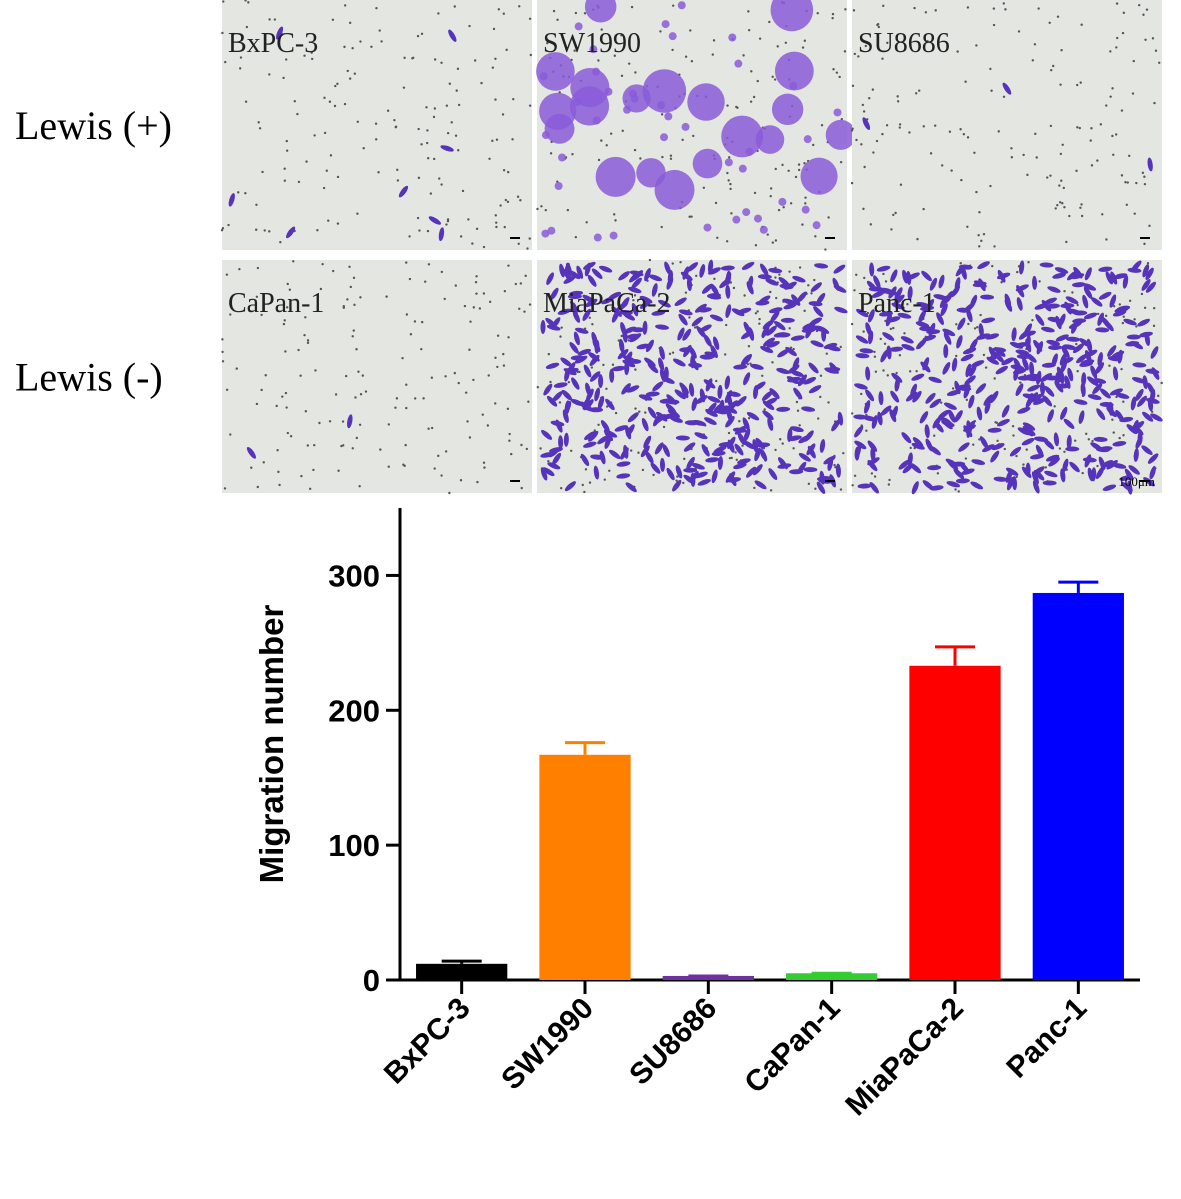 The image size is (1181, 1199). Describe the element at coordinates (904, 1057) in the screenshot. I see `x-tick-label: MiaPaCa-2` at that location.